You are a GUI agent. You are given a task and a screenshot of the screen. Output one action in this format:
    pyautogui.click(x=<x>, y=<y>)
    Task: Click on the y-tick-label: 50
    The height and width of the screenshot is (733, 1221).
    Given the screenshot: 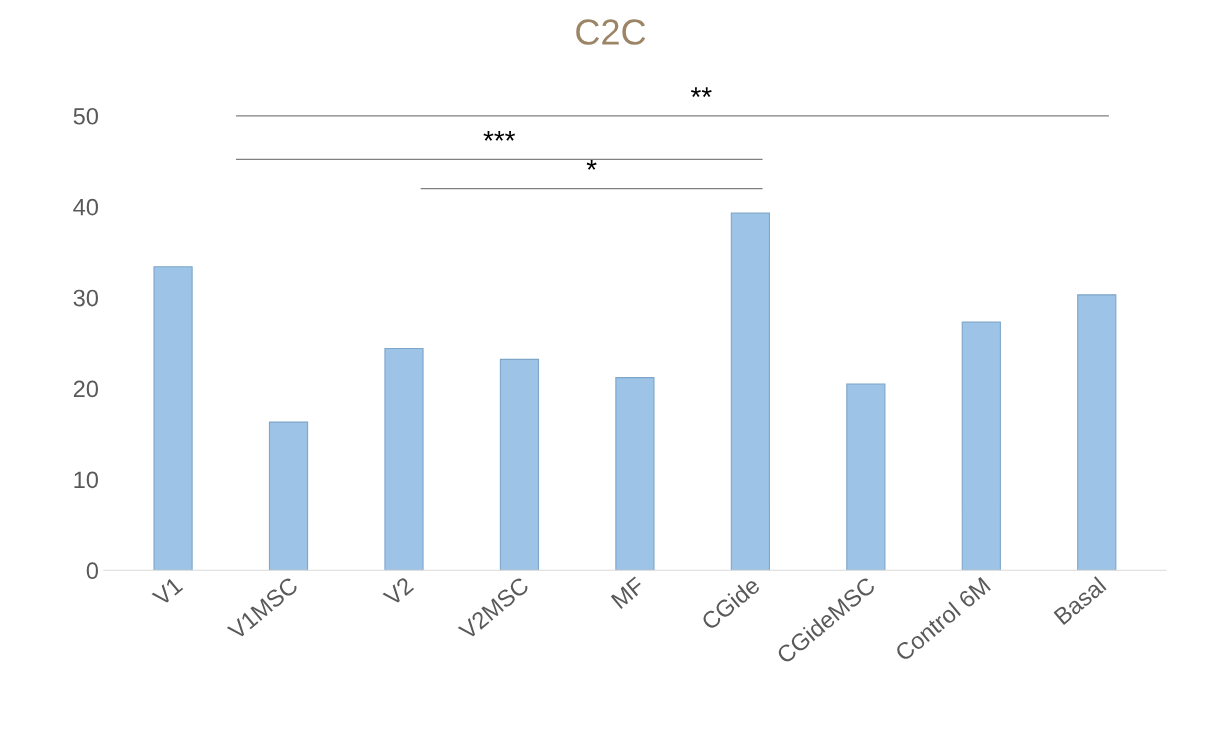 What is the action you would take?
    pyautogui.click(x=85, y=116)
    